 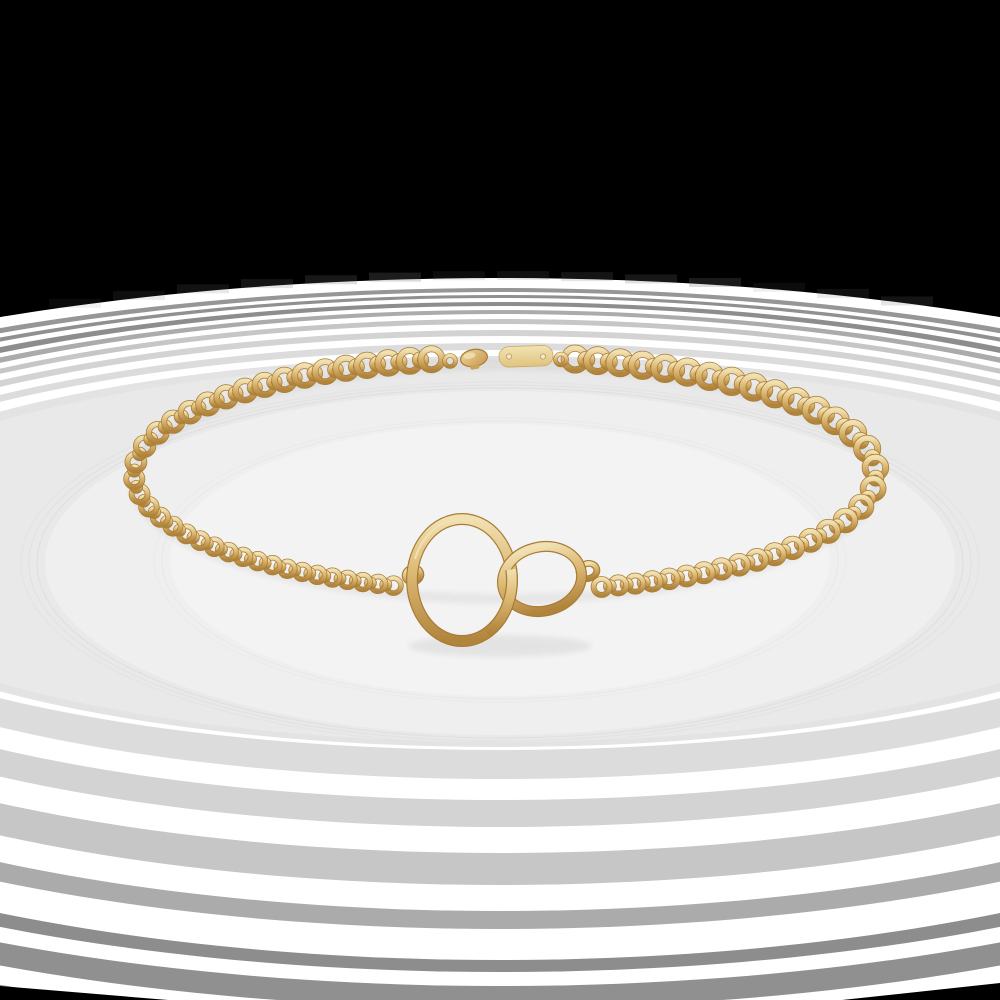 I want to click on lobster-clasp-trigger, so click(x=475, y=367).